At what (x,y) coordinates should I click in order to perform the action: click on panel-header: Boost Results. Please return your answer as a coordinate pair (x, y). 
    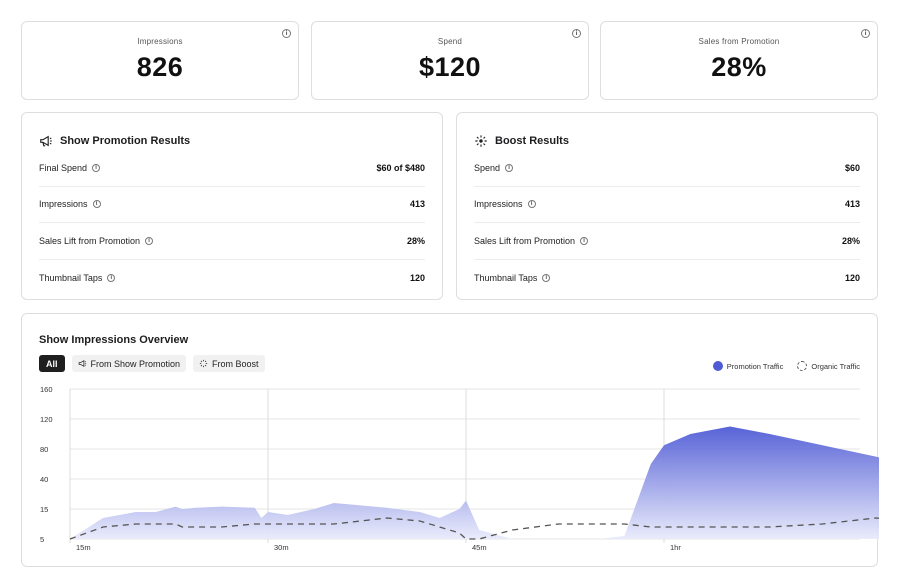
    Looking at the image, I should click on (667, 141).